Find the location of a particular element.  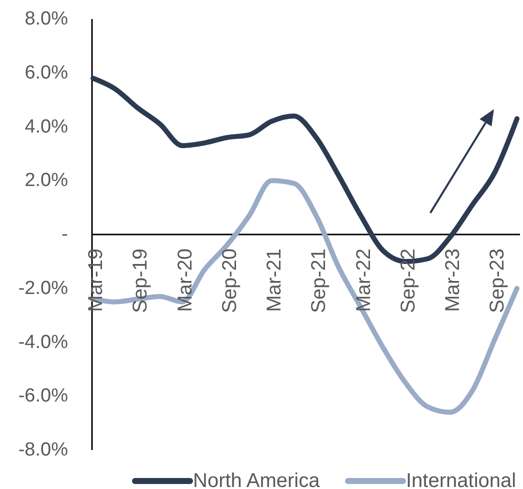

legend-label: North America is located at coordinates (257, 479).